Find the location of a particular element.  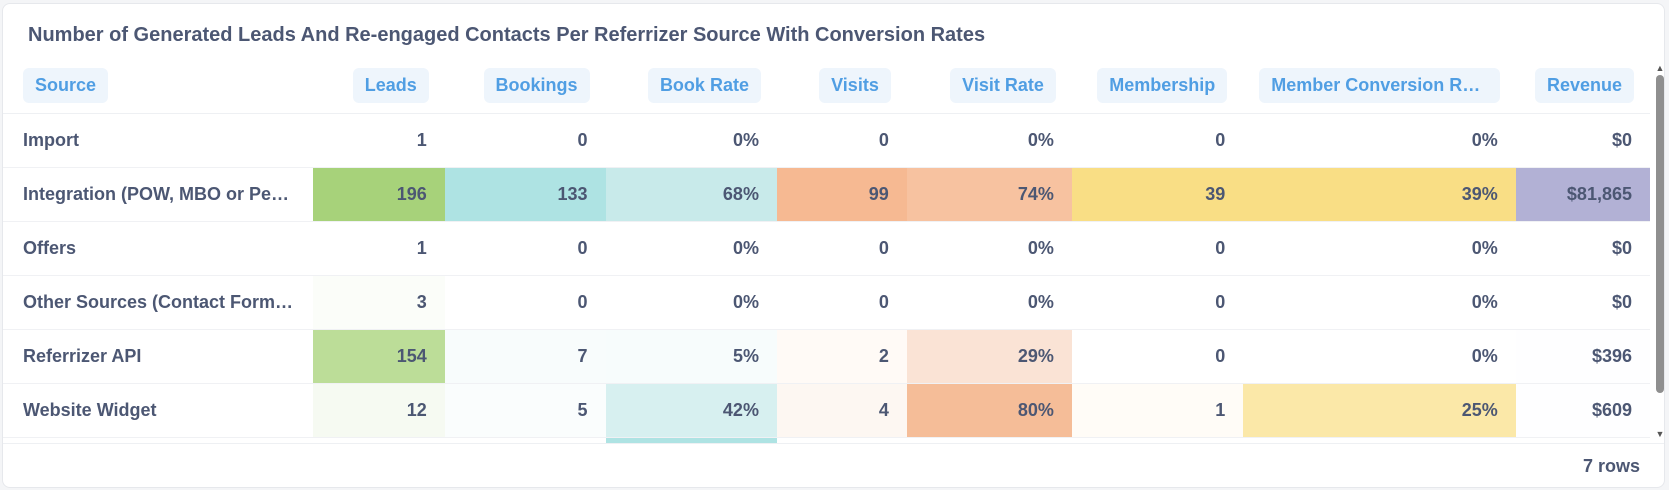

cell-revenue is located at coordinates (1582, 440).